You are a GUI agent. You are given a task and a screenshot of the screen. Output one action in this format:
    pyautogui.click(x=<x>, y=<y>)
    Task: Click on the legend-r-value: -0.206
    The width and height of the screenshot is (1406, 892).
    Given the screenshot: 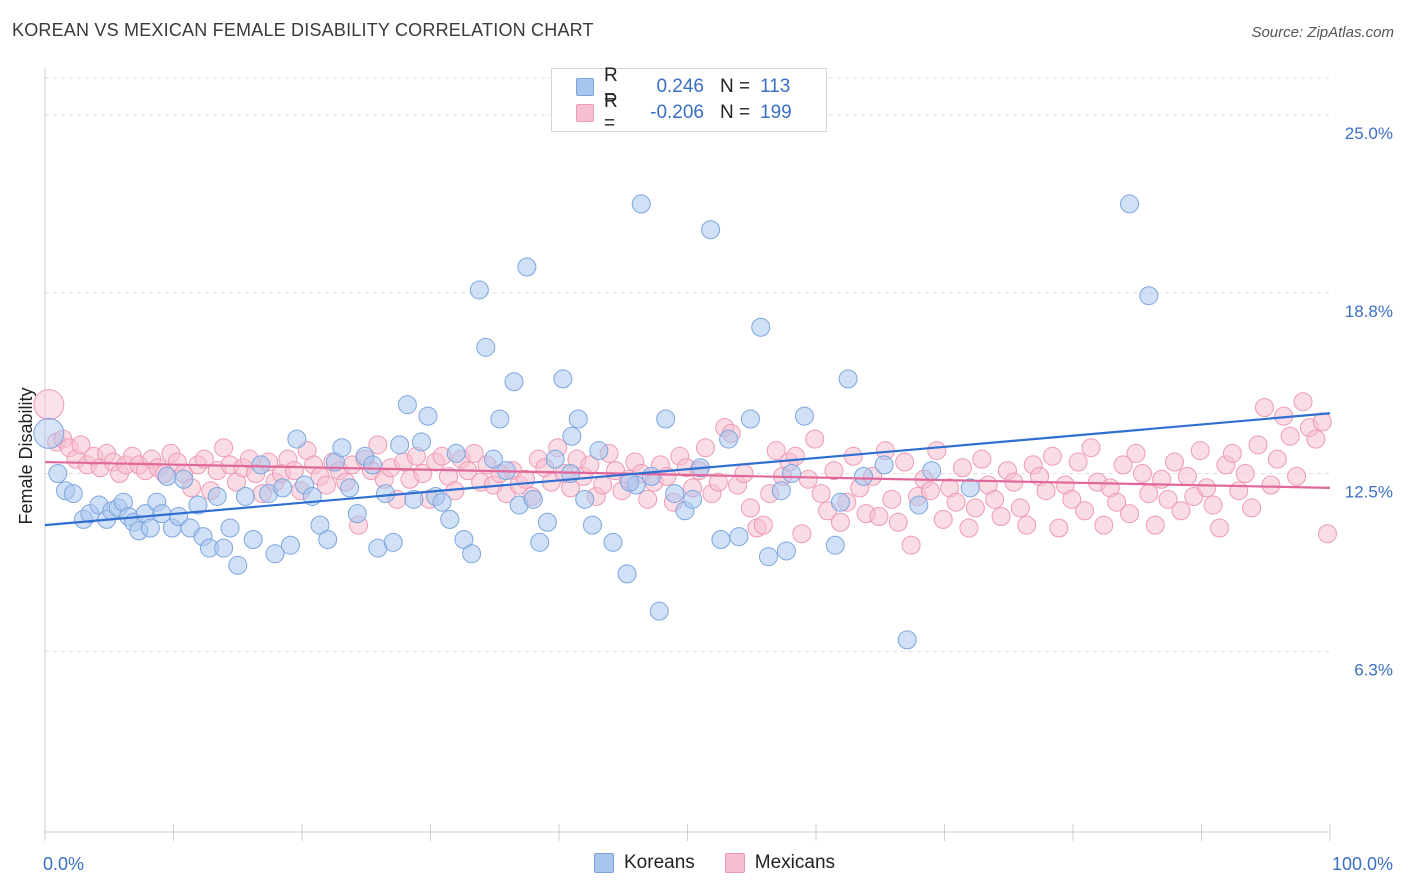 What is the action you would take?
    pyautogui.click(x=677, y=112)
    